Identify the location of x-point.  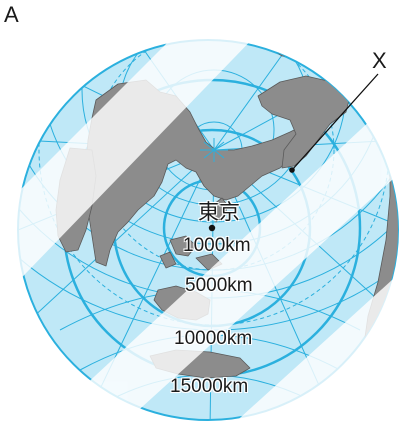
(292, 170).